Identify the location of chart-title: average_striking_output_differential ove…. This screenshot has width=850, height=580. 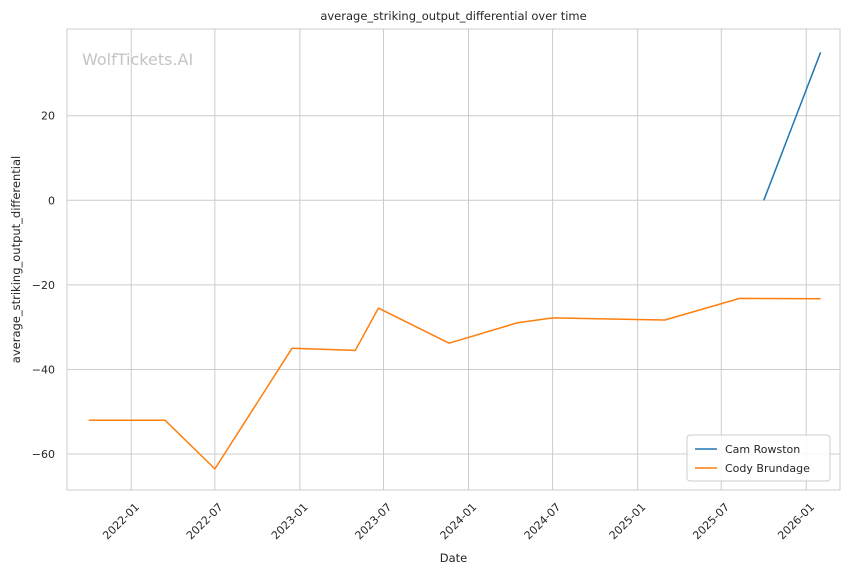
(453, 16).